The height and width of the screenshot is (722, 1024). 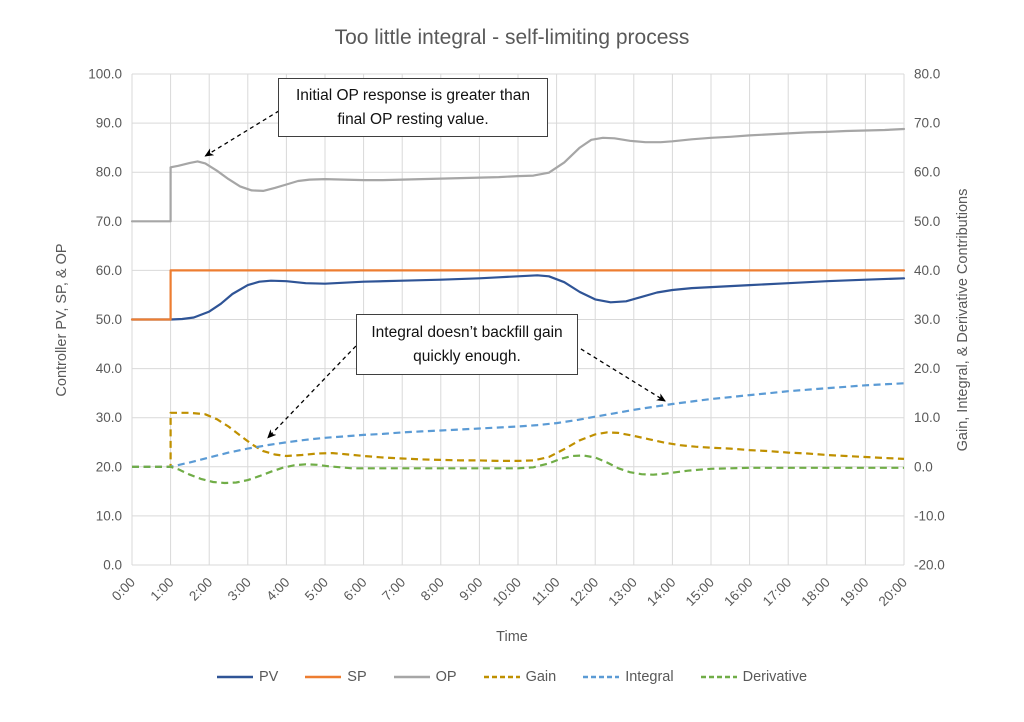 What do you see at coordinates (512, 637) in the screenshot?
I see `x-axis-title: Time` at bounding box center [512, 637].